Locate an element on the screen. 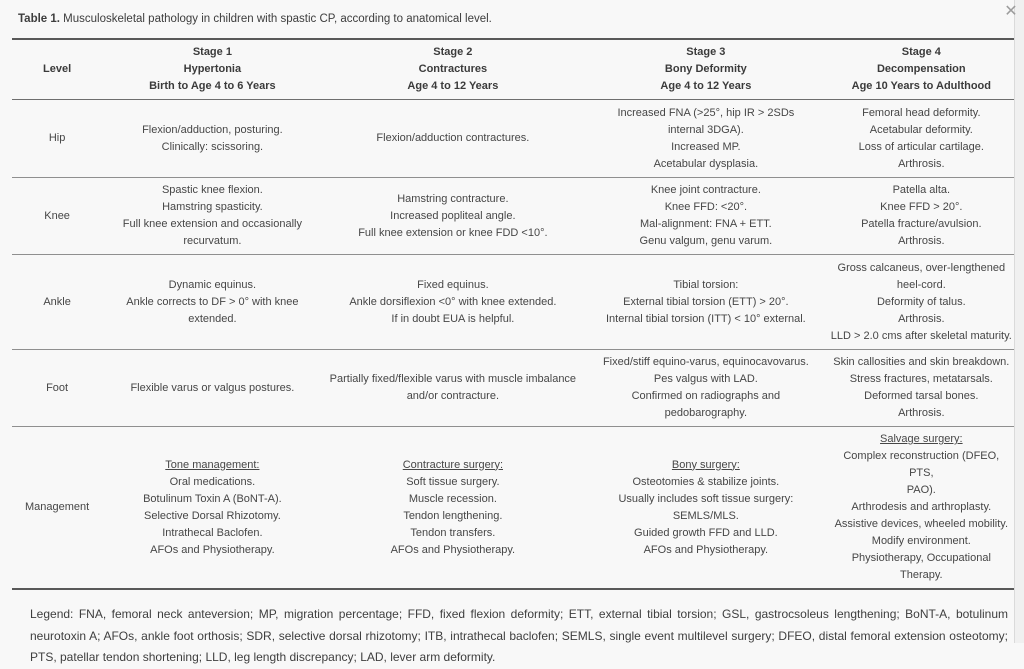  row-label-ankle: Ankle is located at coordinates (57, 302).